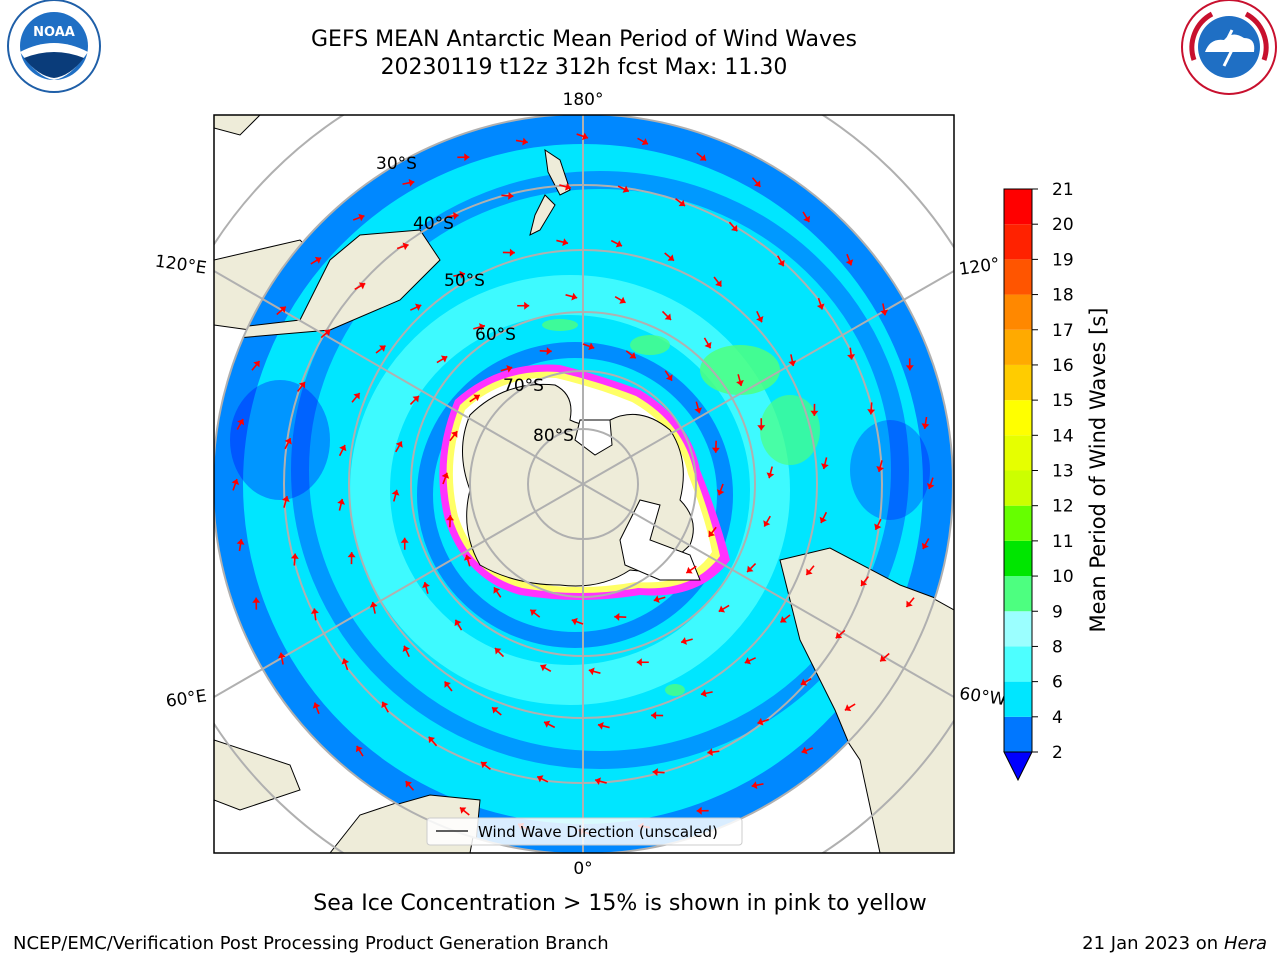  I want to click on colorbar-tick-label: 20, so click(1063, 225).